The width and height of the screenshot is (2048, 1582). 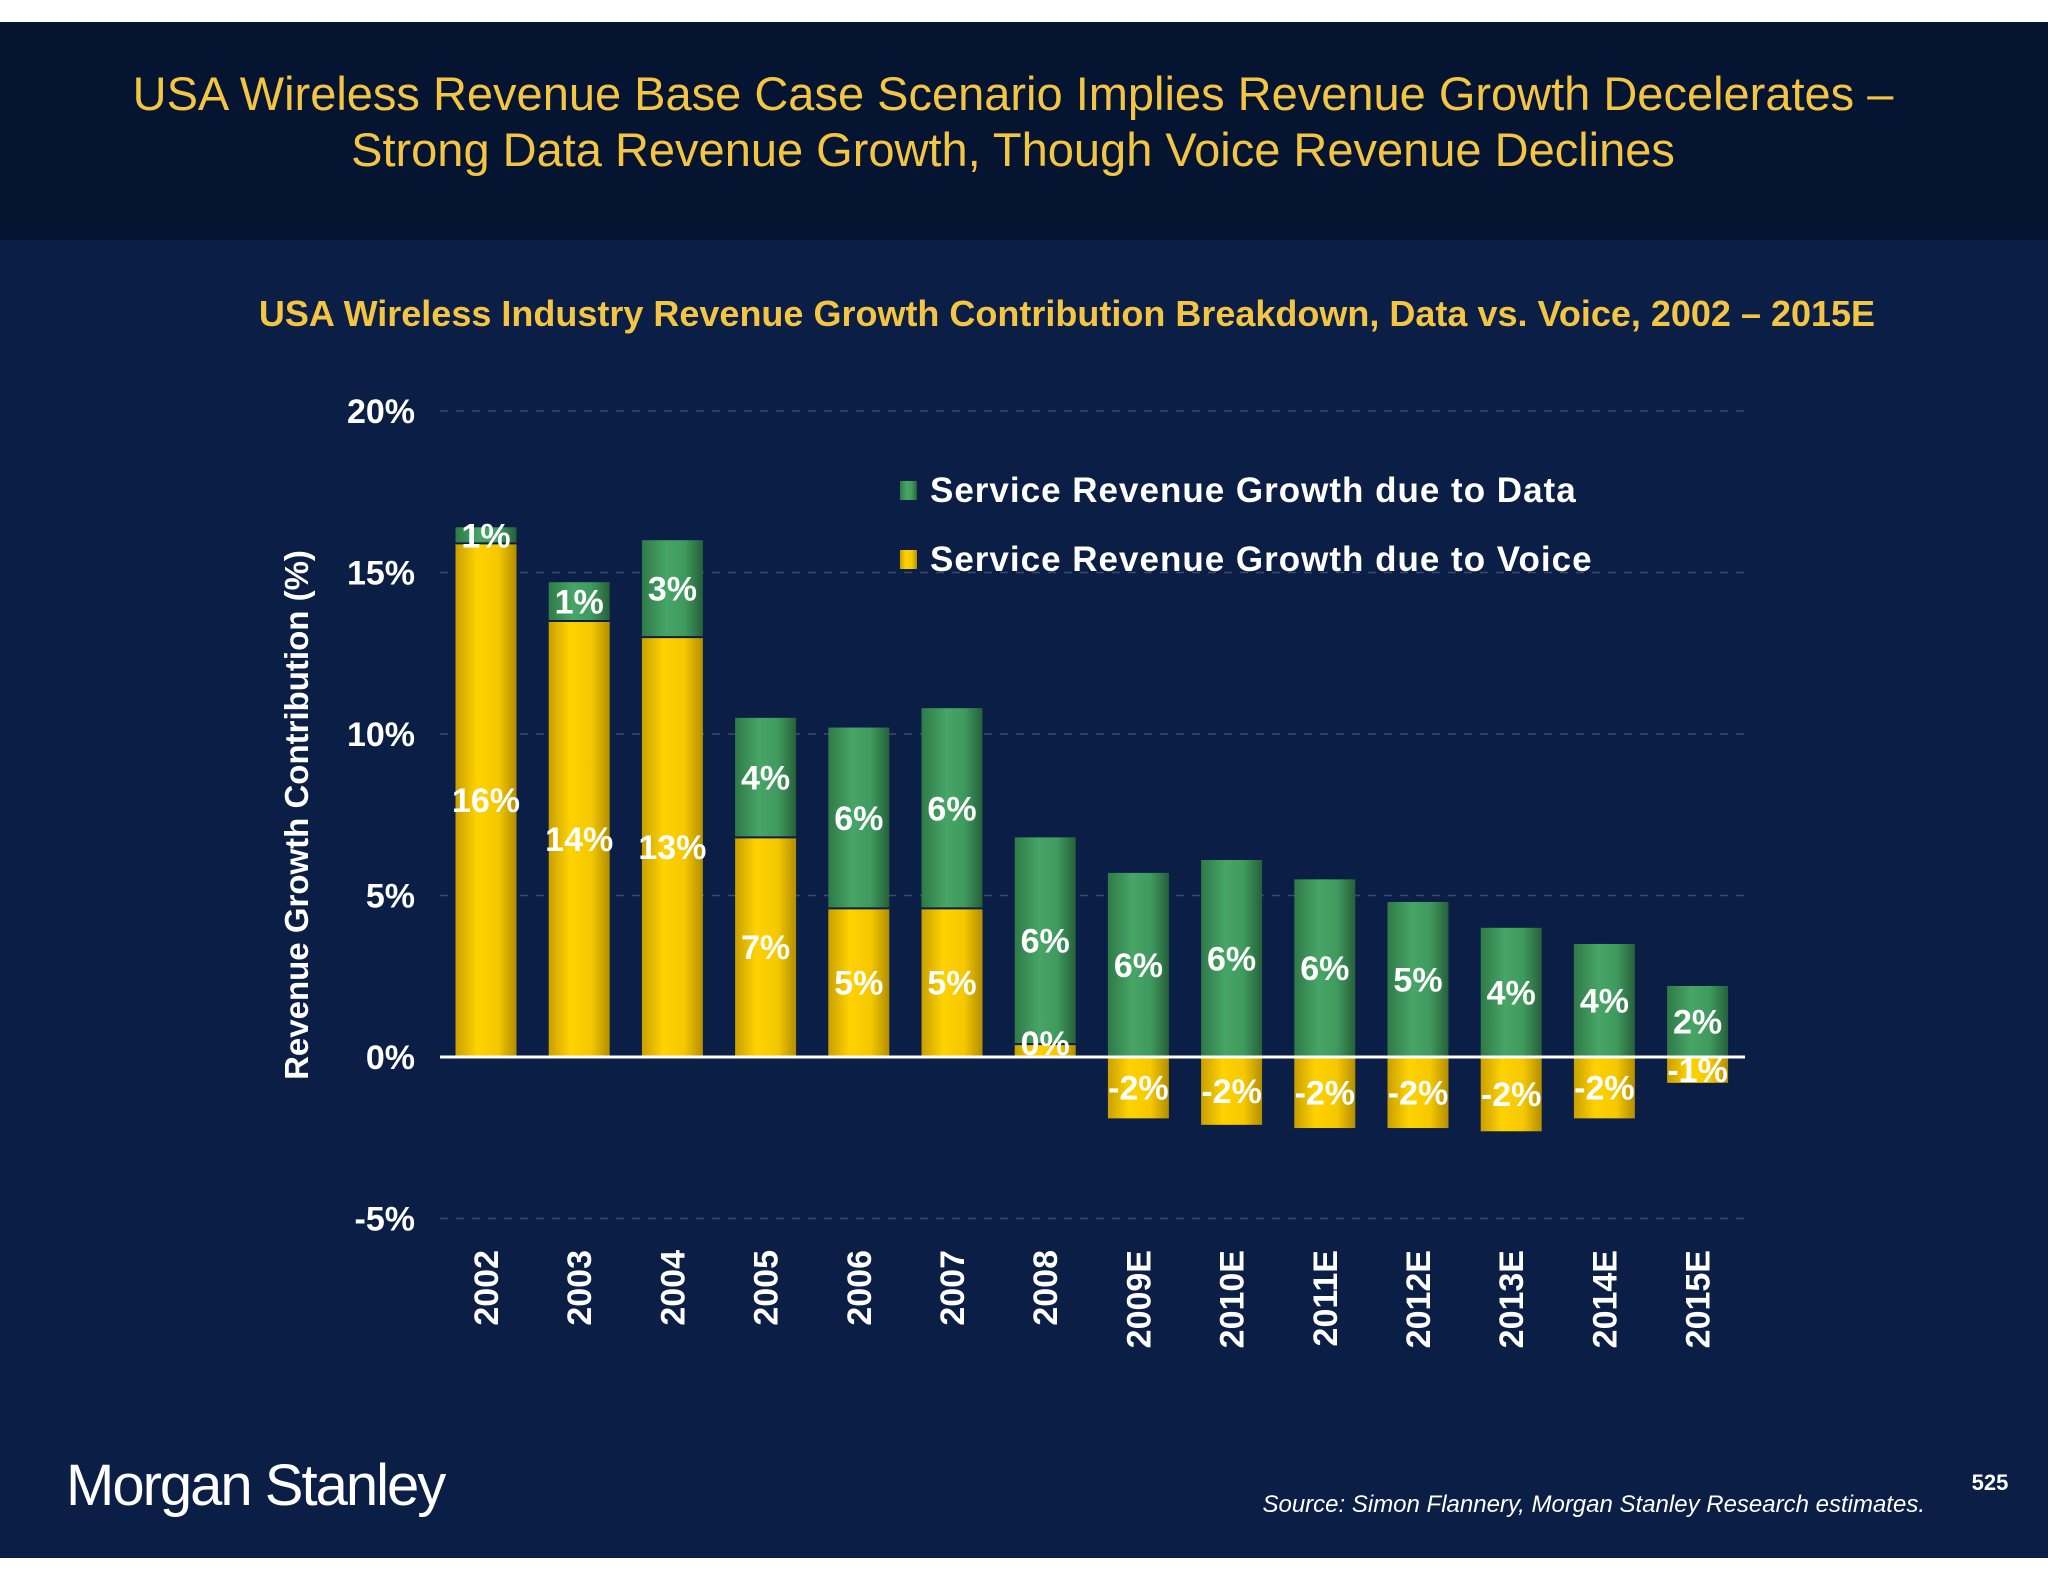 I want to click on data-label-data: 3%, so click(x=672, y=590).